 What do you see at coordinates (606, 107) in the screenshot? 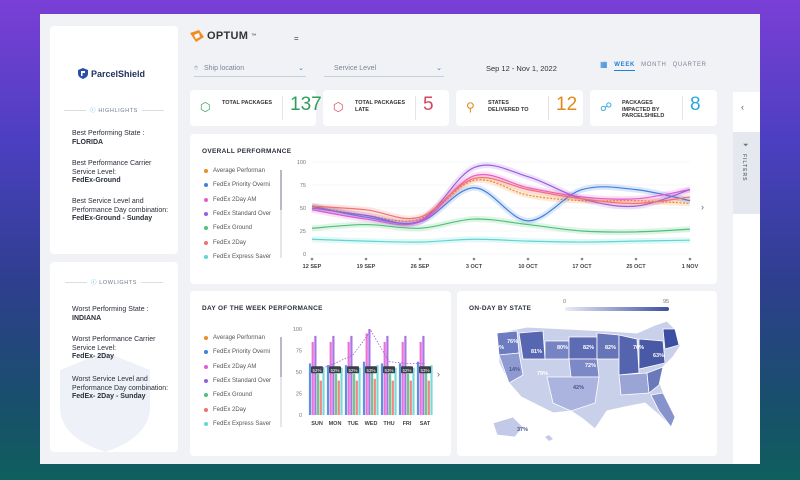
I see `users-icon: ☍` at bounding box center [606, 107].